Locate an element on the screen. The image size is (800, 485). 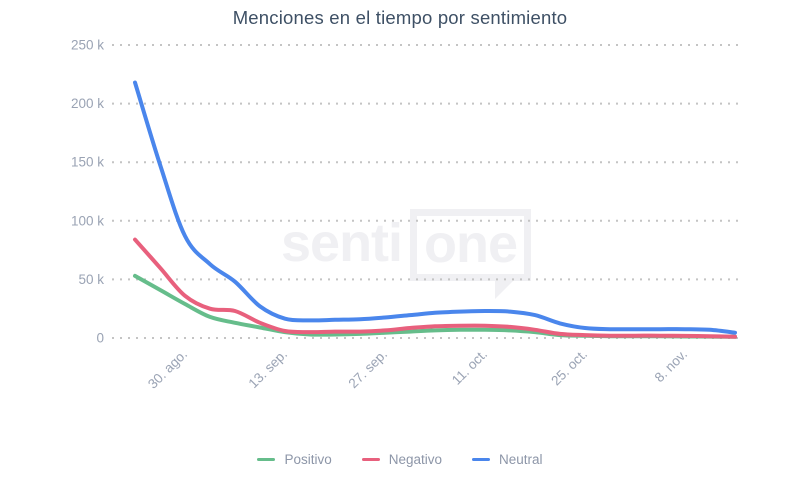
x-axis-tick-label: 27. sep. is located at coordinates (368, 369).